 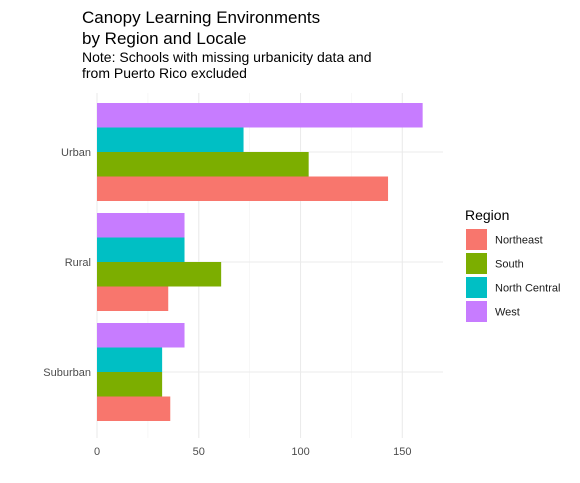 What do you see at coordinates (97, 452) in the screenshot?
I see `x-tick-label: 0` at bounding box center [97, 452].